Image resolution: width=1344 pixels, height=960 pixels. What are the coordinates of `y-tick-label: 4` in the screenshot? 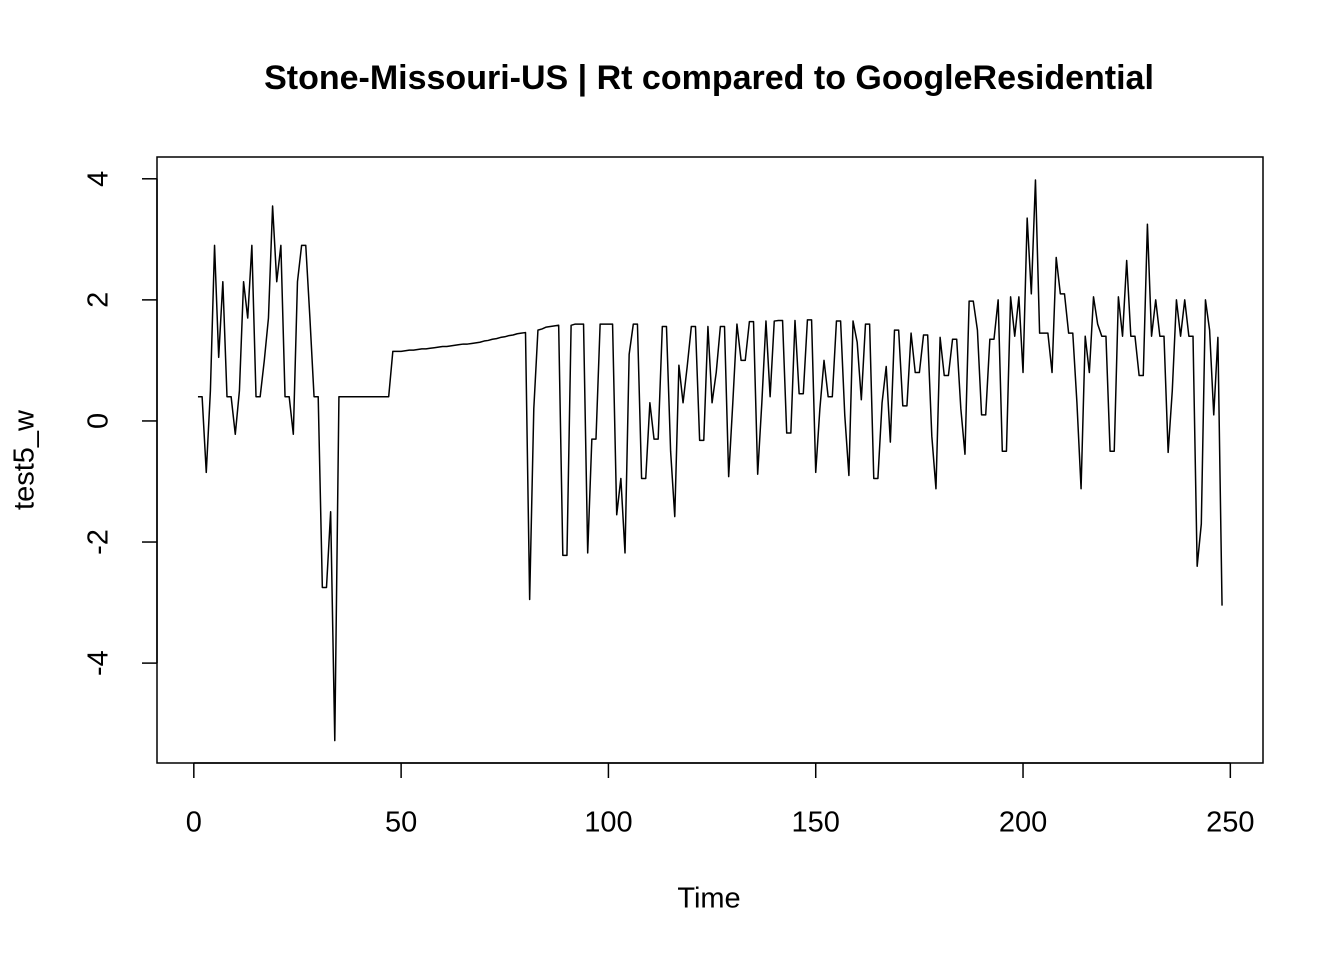 It's located at (99, 179).